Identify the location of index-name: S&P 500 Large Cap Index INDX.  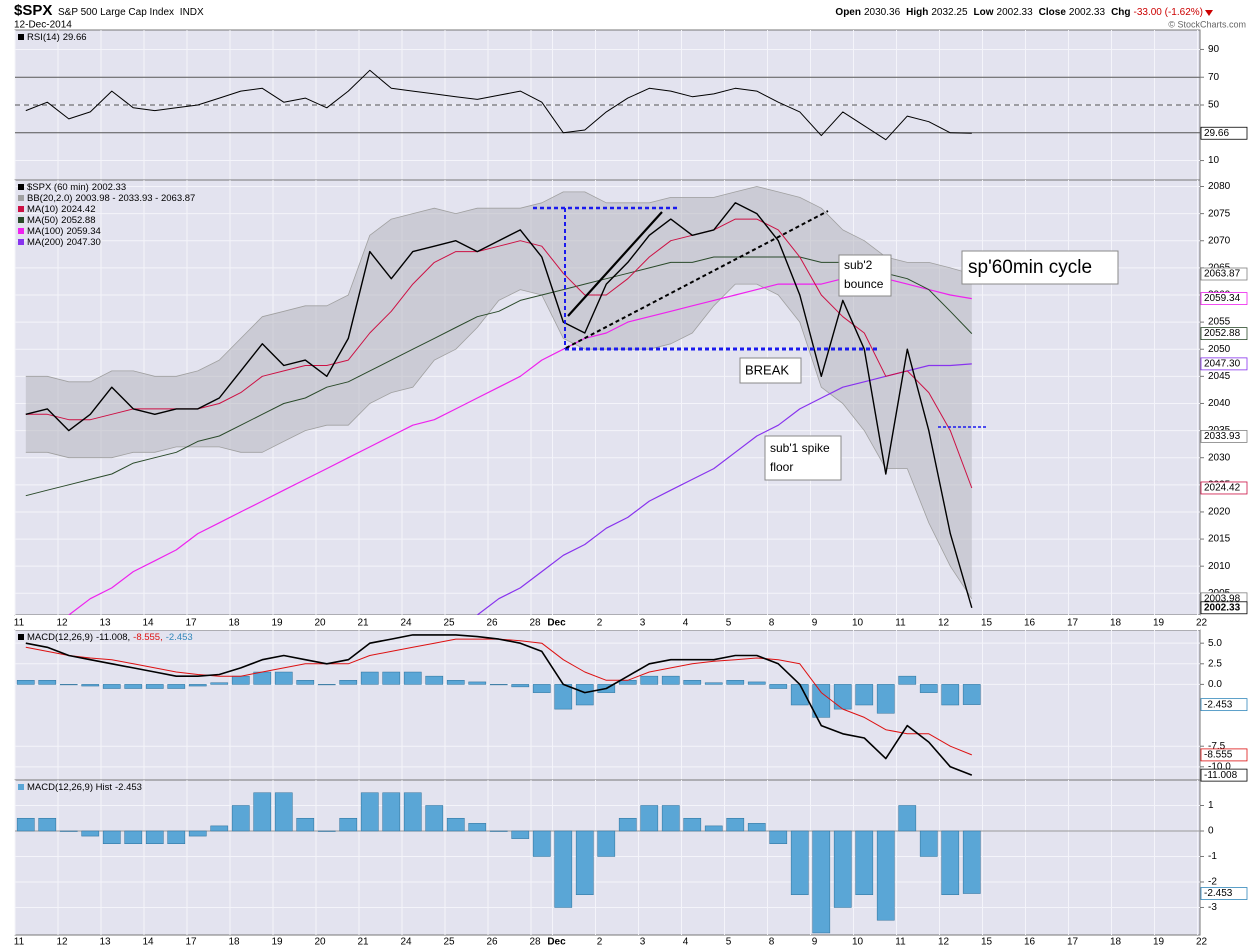
(131, 12).